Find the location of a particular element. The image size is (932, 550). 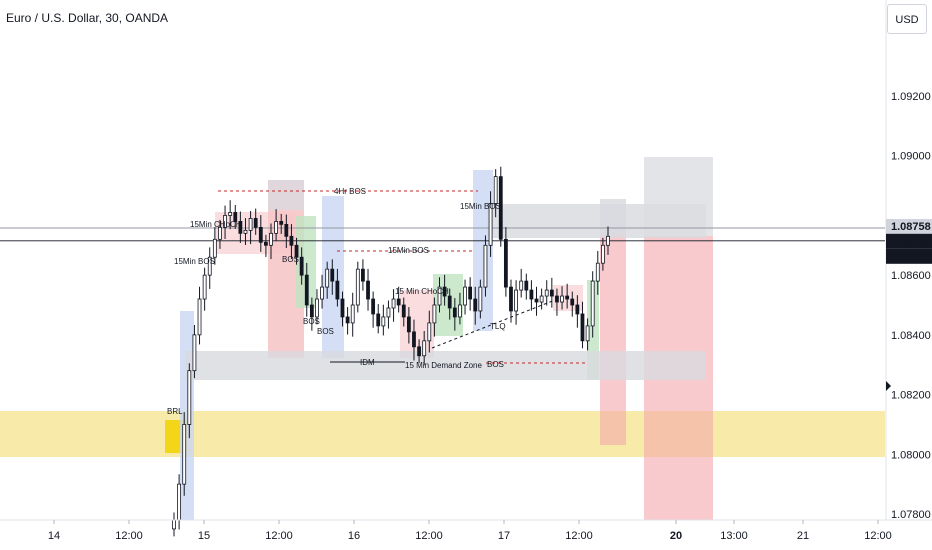

annotation-label: 15 Min Demand Zone is located at coordinates (443, 365).